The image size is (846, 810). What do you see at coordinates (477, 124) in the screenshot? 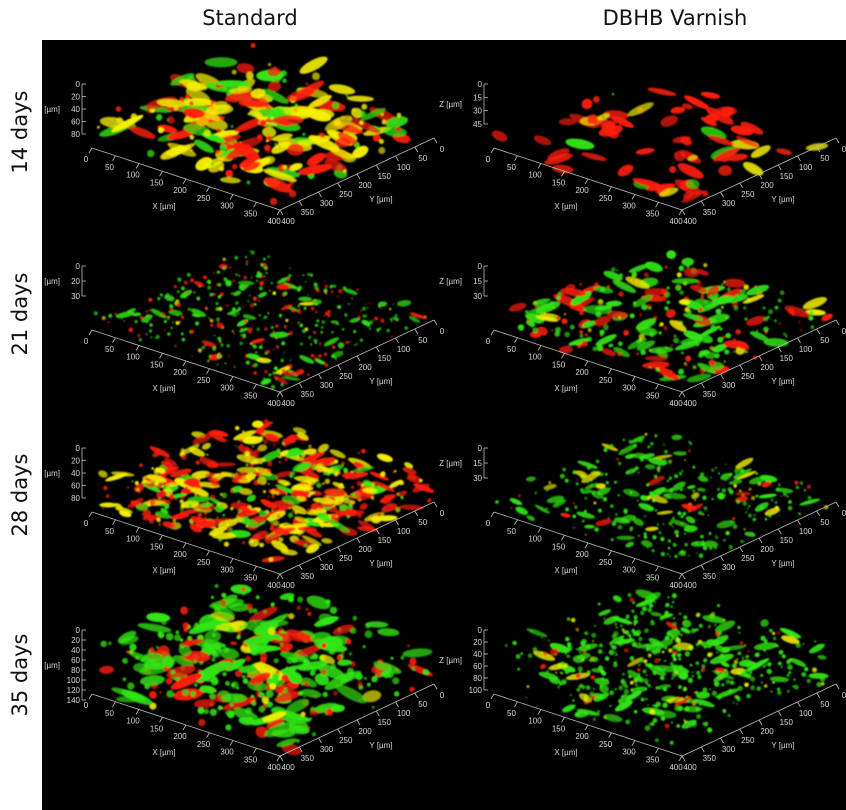
I see `z-tick-label: 45` at bounding box center [477, 124].